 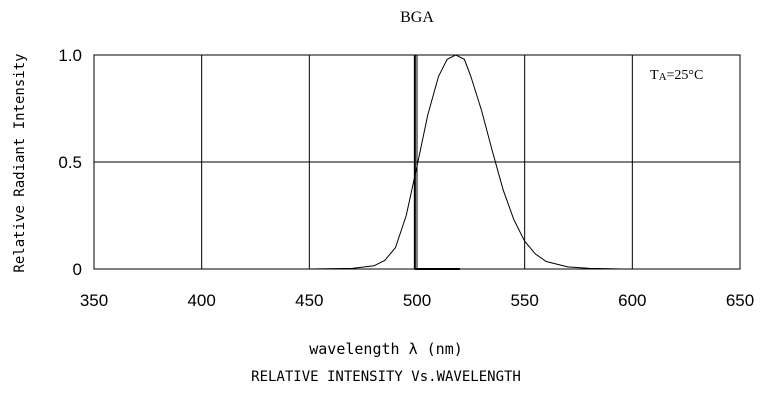 I want to click on y-tick-labels: 0 0.5 1.0, so click(x=70, y=162).